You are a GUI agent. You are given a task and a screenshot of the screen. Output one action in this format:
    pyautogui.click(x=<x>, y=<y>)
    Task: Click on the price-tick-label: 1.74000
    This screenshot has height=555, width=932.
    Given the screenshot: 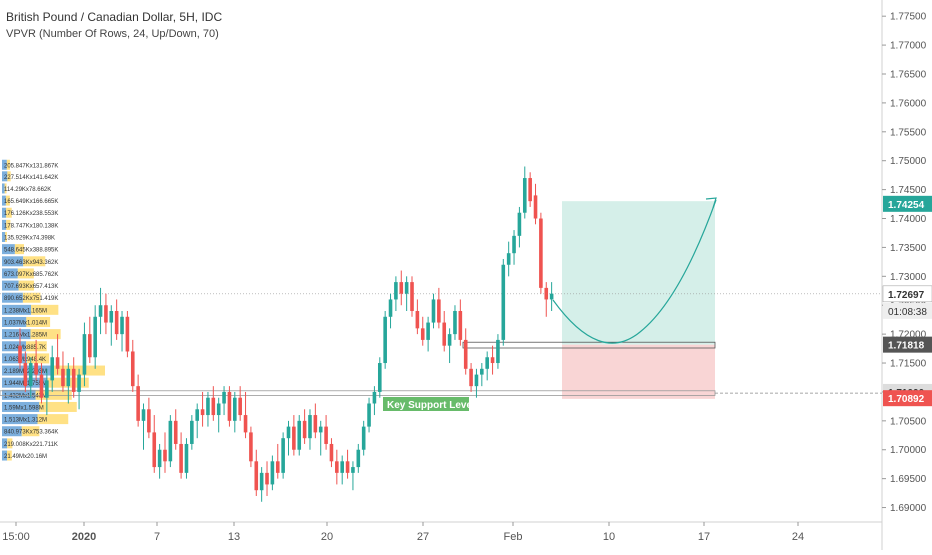 What is the action you would take?
    pyautogui.click(x=908, y=219)
    